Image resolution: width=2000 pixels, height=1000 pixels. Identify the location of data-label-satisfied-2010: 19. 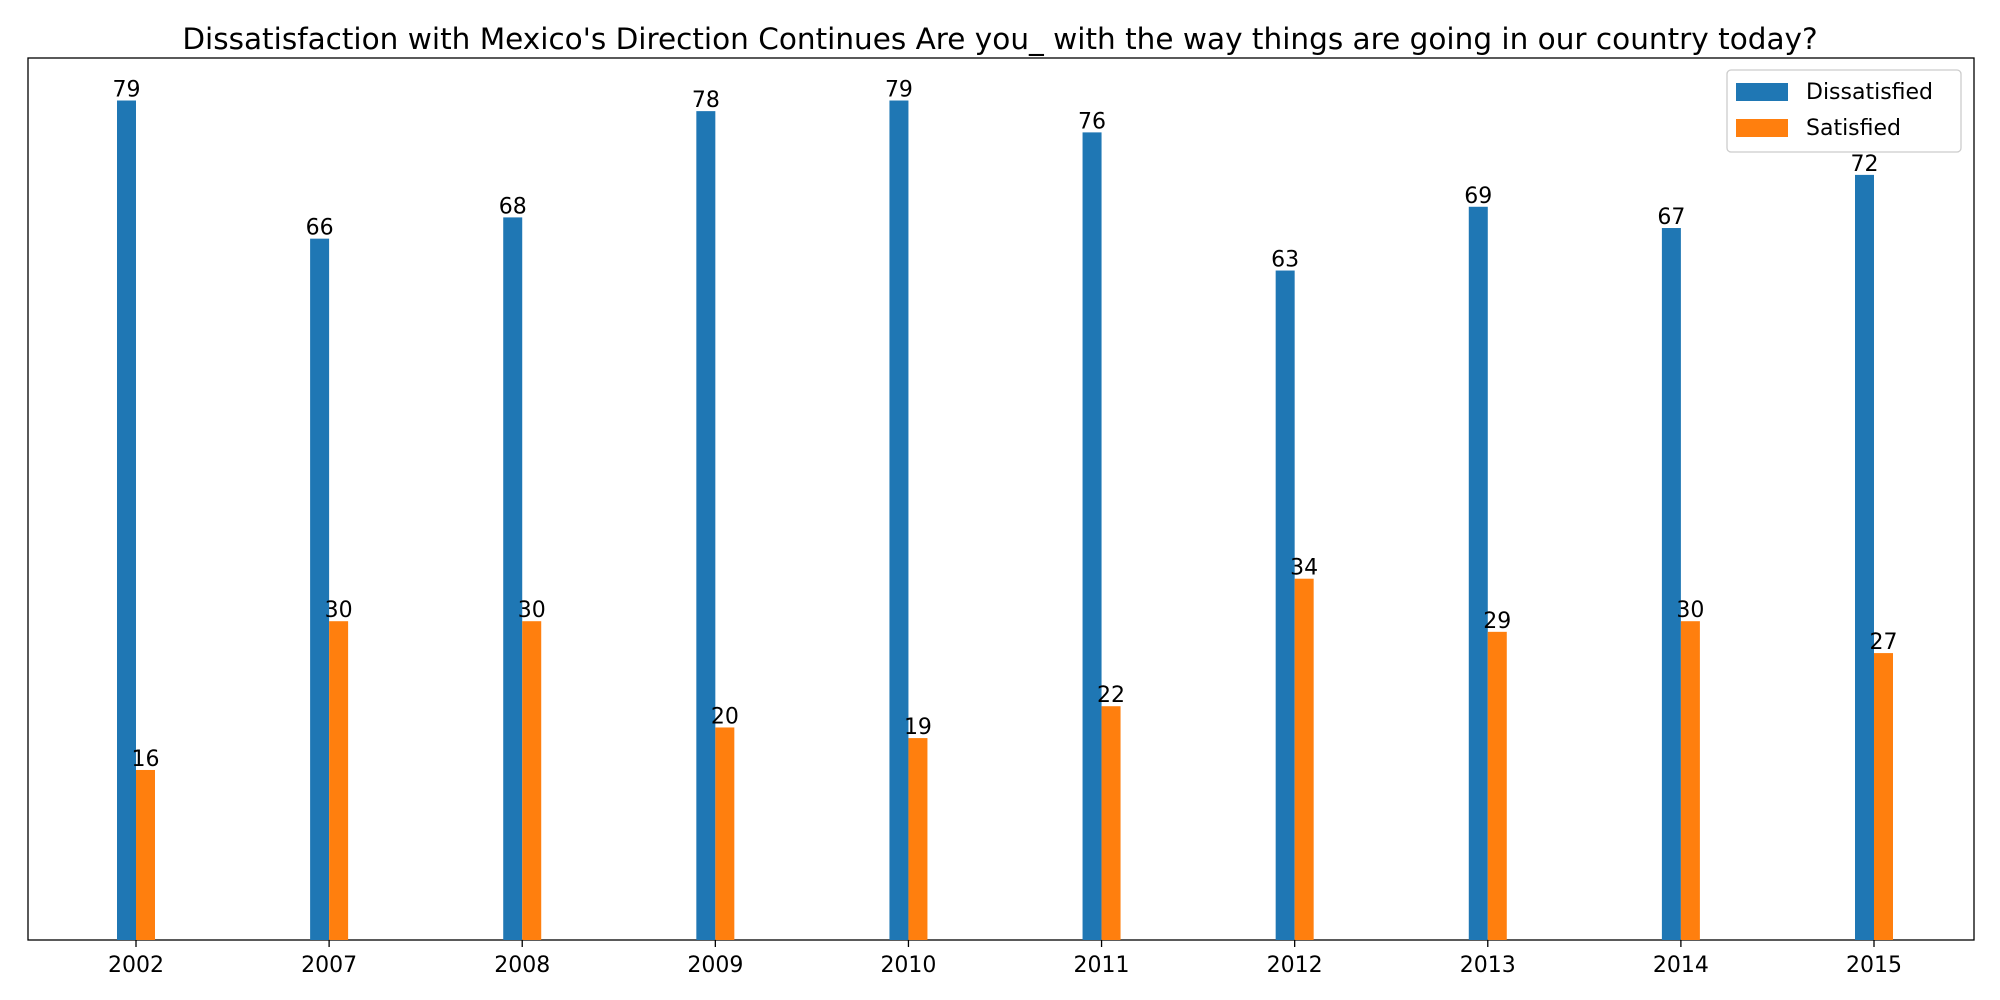
(918, 727).